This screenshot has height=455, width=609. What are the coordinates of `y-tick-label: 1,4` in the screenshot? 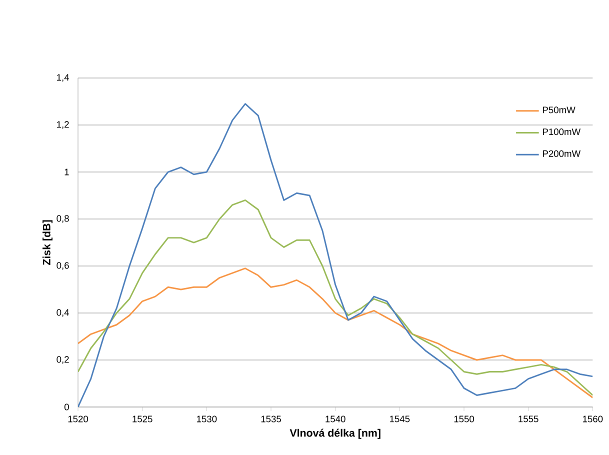 It's located at (63, 78).